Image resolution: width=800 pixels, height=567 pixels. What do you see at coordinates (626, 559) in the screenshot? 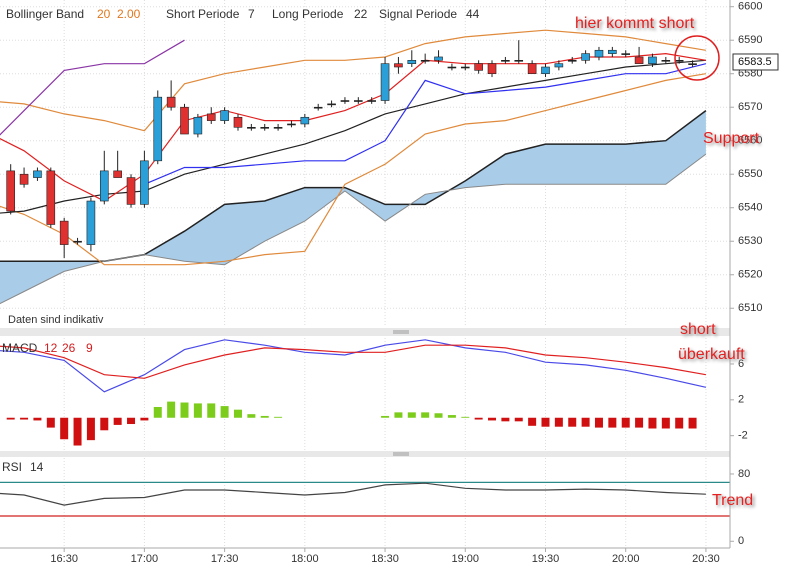
I see `x-tick-label: 20:00` at bounding box center [626, 559].